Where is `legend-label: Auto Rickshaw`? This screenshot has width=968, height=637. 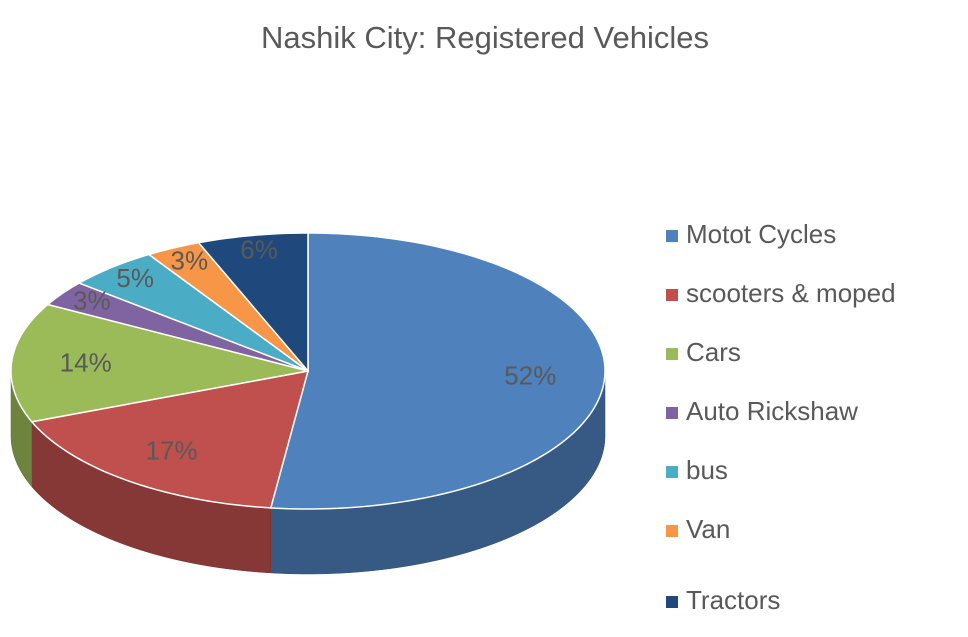 legend-label: Auto Rickshaw is located at coordinates (772, 411).